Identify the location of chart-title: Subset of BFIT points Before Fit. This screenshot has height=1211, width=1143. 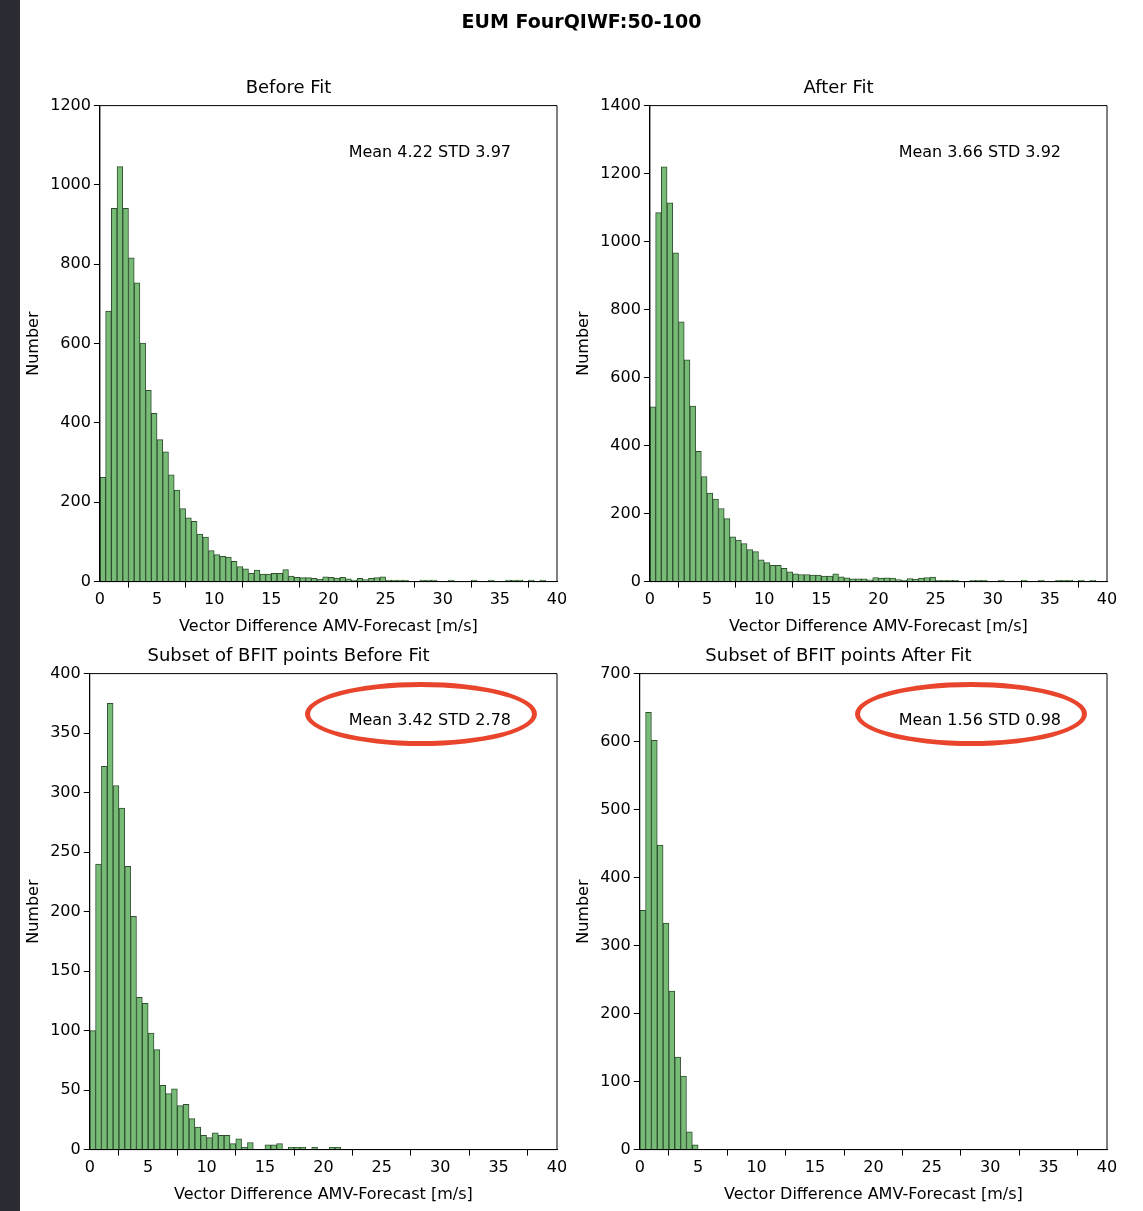
(288, 655).